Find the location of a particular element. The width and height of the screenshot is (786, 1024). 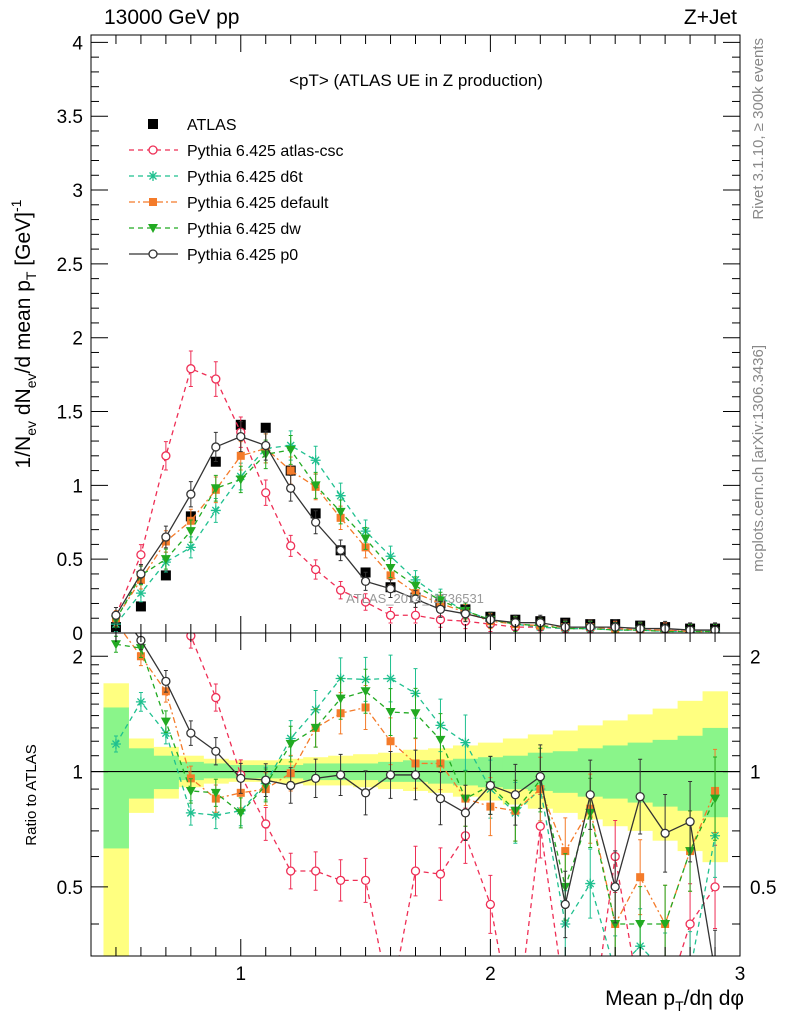

analysis-watermark: ATLAS_2014_I1736531 is located at coordinates (415, 598).